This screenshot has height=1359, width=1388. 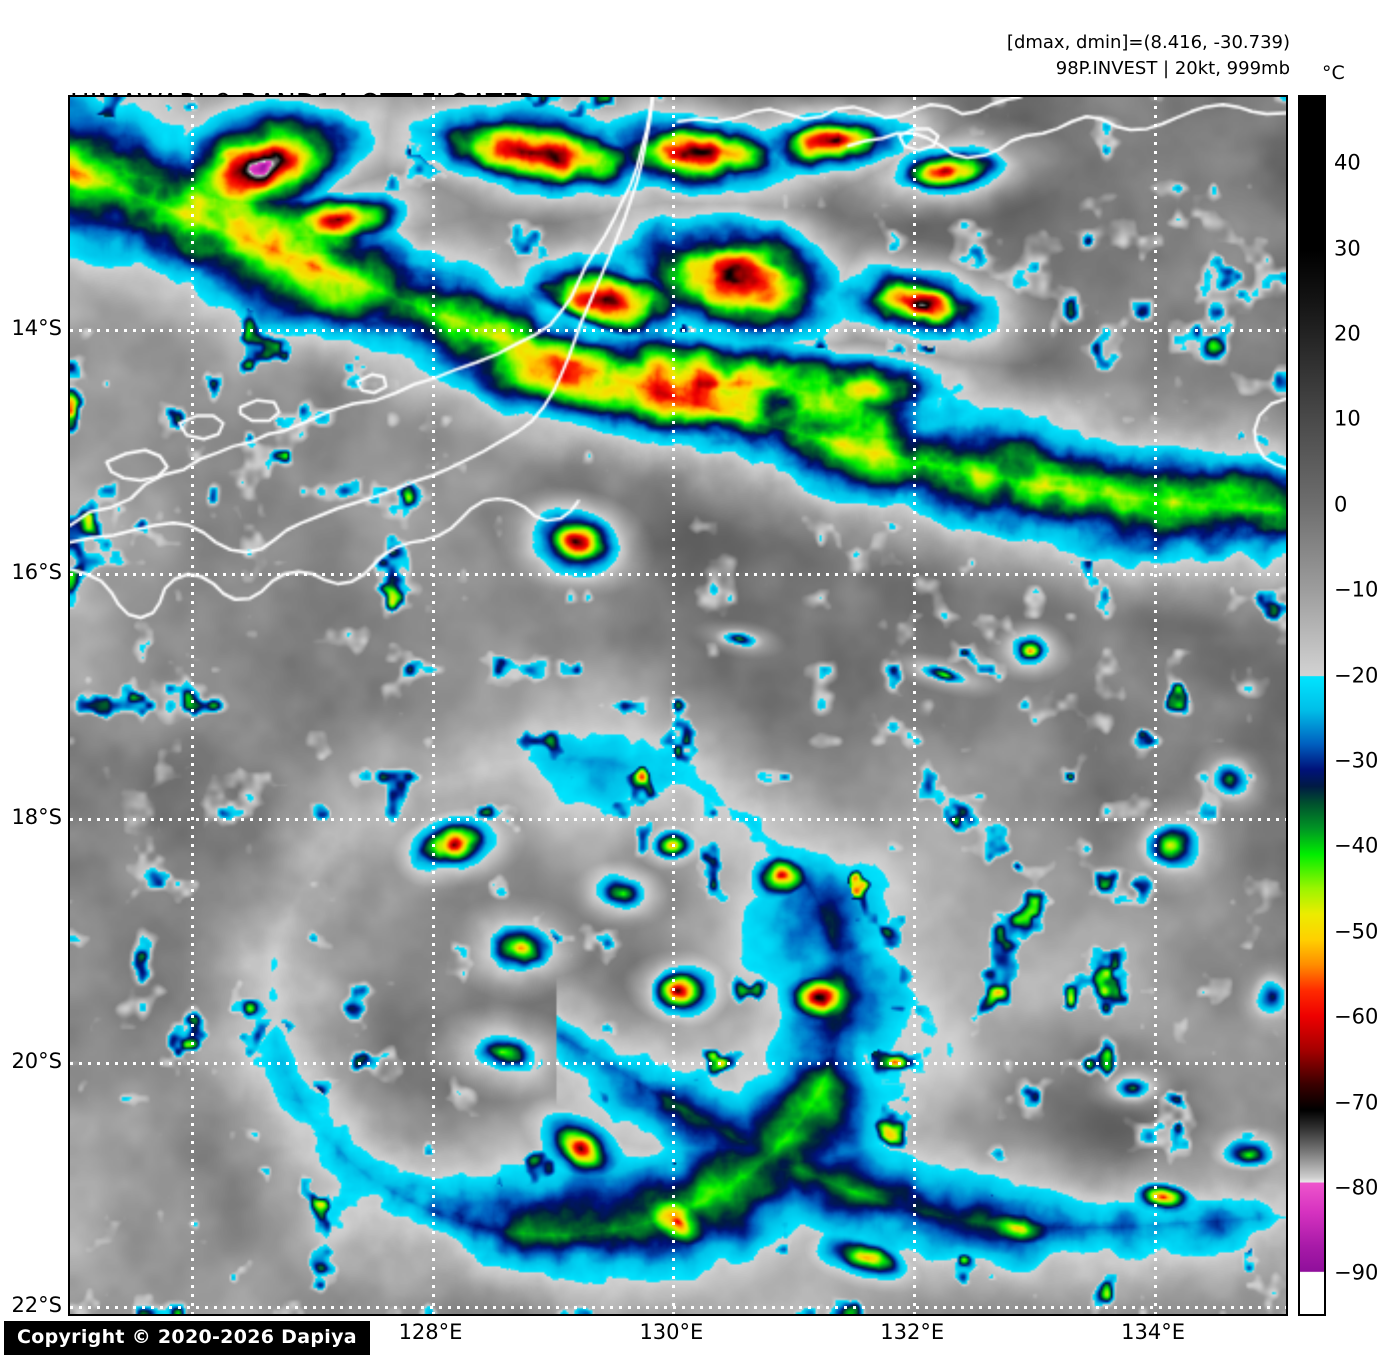 I want to click on colorbar-tick-label: −30, so click(x=1356, y=760).